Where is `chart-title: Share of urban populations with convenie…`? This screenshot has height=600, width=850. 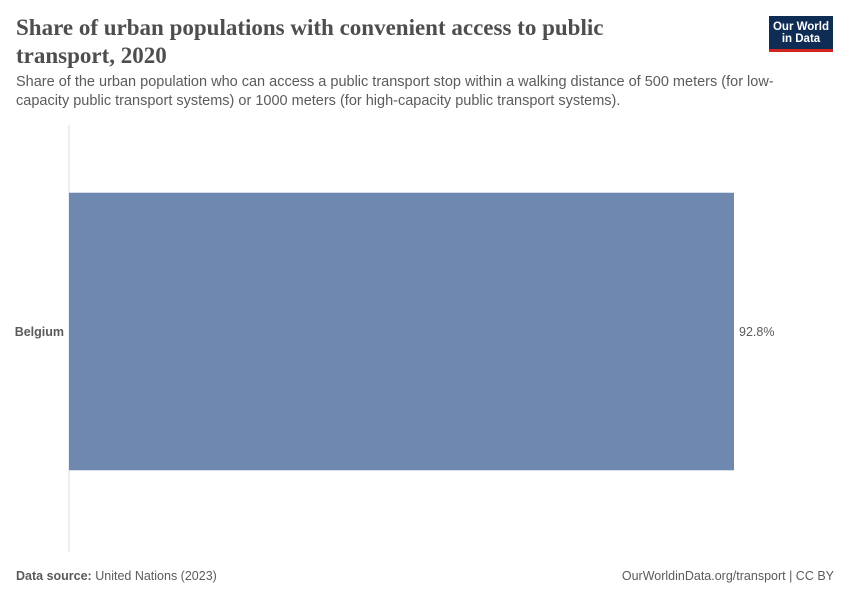
chart-title: Share of urban populations with convenie… is located at coordinates (310, 41).